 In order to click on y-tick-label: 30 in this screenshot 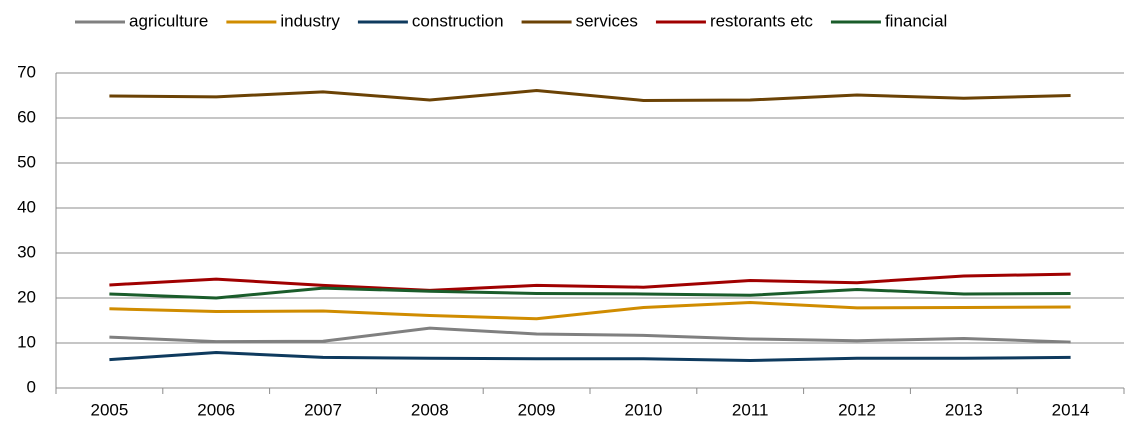, I will do `click(26, 251)`.